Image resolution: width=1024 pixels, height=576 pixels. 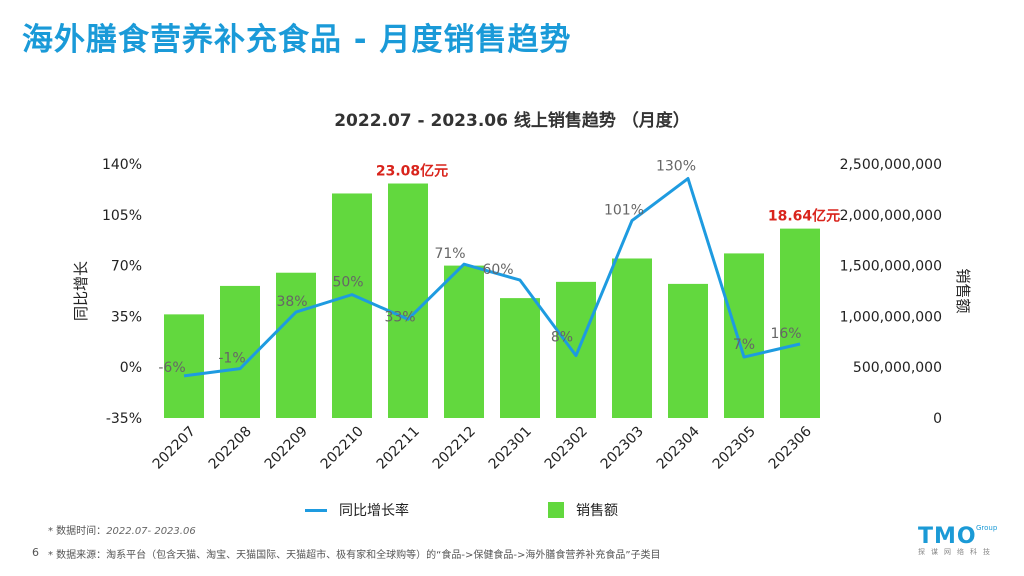 What do you see at coordinates (804, 216) in the screenshot?
I see `highlight-label-202306: 18.64亿元` at bounding box center [804, 216].